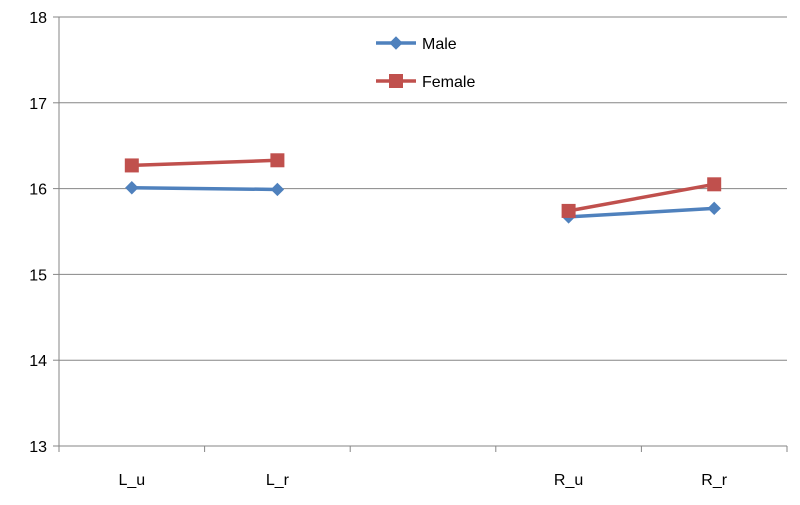 The width and height of the screenshot is (800, 505). Describe the element at coordinates (423, 202) in the screenshot. I see `series-male` at that location.